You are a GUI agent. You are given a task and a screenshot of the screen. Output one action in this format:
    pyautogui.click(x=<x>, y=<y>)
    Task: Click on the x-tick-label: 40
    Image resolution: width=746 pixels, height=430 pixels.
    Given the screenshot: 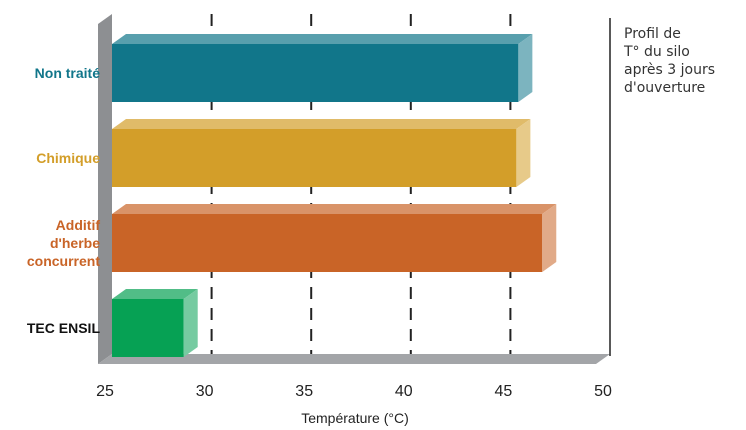 What is the action you would take?
    pyautogui.click(x=404, y=391)
    